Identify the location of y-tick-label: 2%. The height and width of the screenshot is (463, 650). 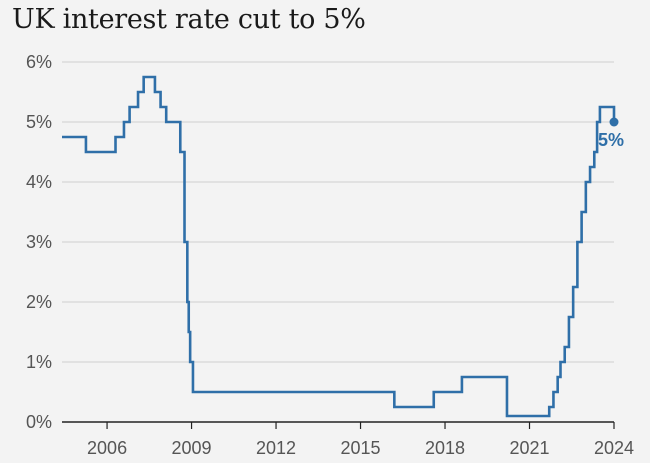
(39, 302).